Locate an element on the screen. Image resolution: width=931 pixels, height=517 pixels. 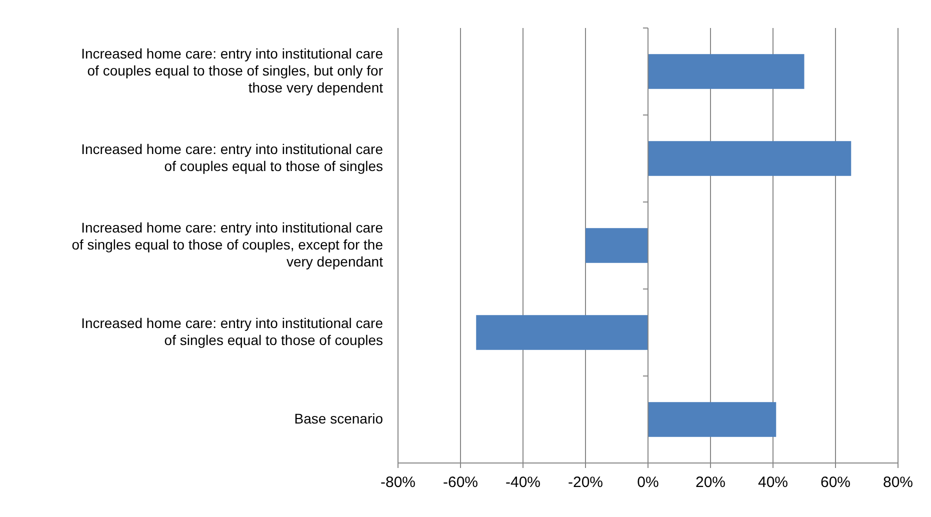
x-tick-label: 60% is located at coordinates (835, 482).